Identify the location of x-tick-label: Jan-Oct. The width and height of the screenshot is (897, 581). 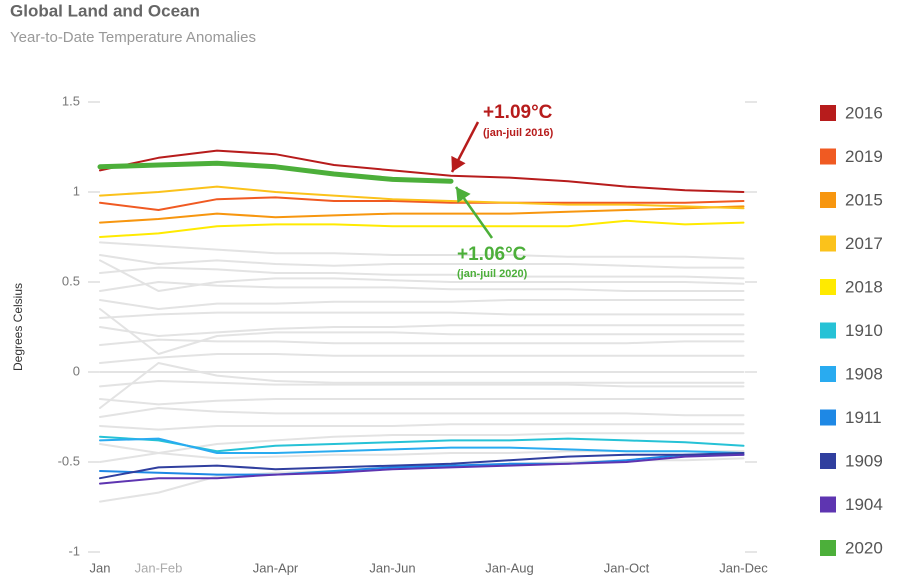
(627, 567).